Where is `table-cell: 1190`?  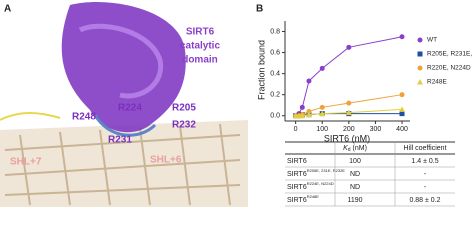
table-cell: 1190 is located at coordinates (354, 200).